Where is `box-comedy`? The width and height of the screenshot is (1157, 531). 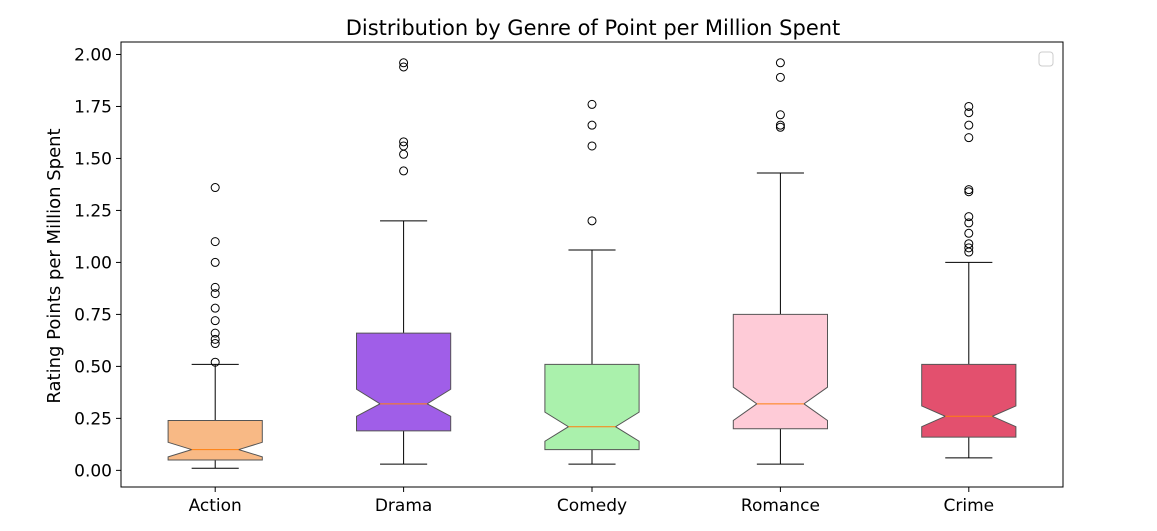 box-comedy is located at coordinates (592, 282).